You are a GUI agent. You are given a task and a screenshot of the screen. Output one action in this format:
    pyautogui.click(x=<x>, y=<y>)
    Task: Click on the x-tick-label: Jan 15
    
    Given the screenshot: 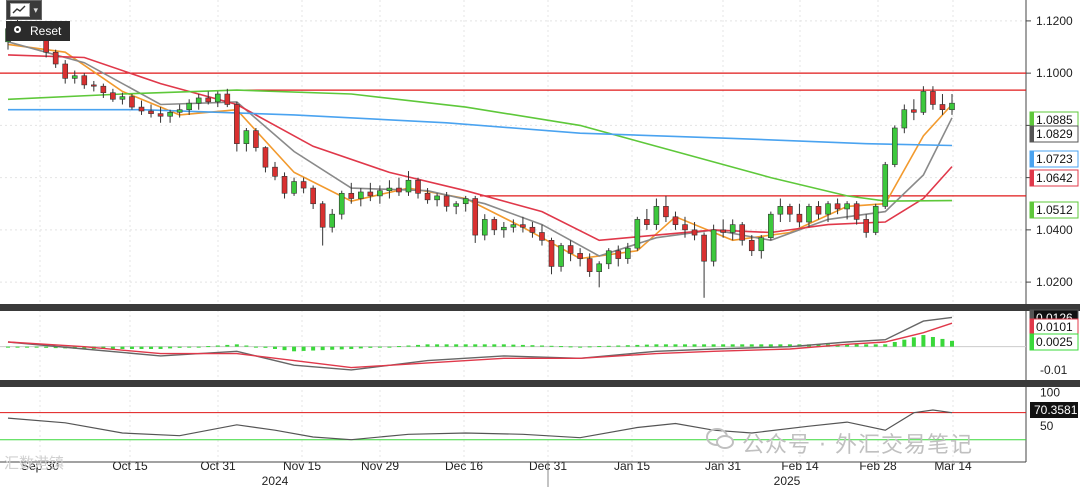 What is the action you would take?
    pyautogui.click(x=632, y=466)
    